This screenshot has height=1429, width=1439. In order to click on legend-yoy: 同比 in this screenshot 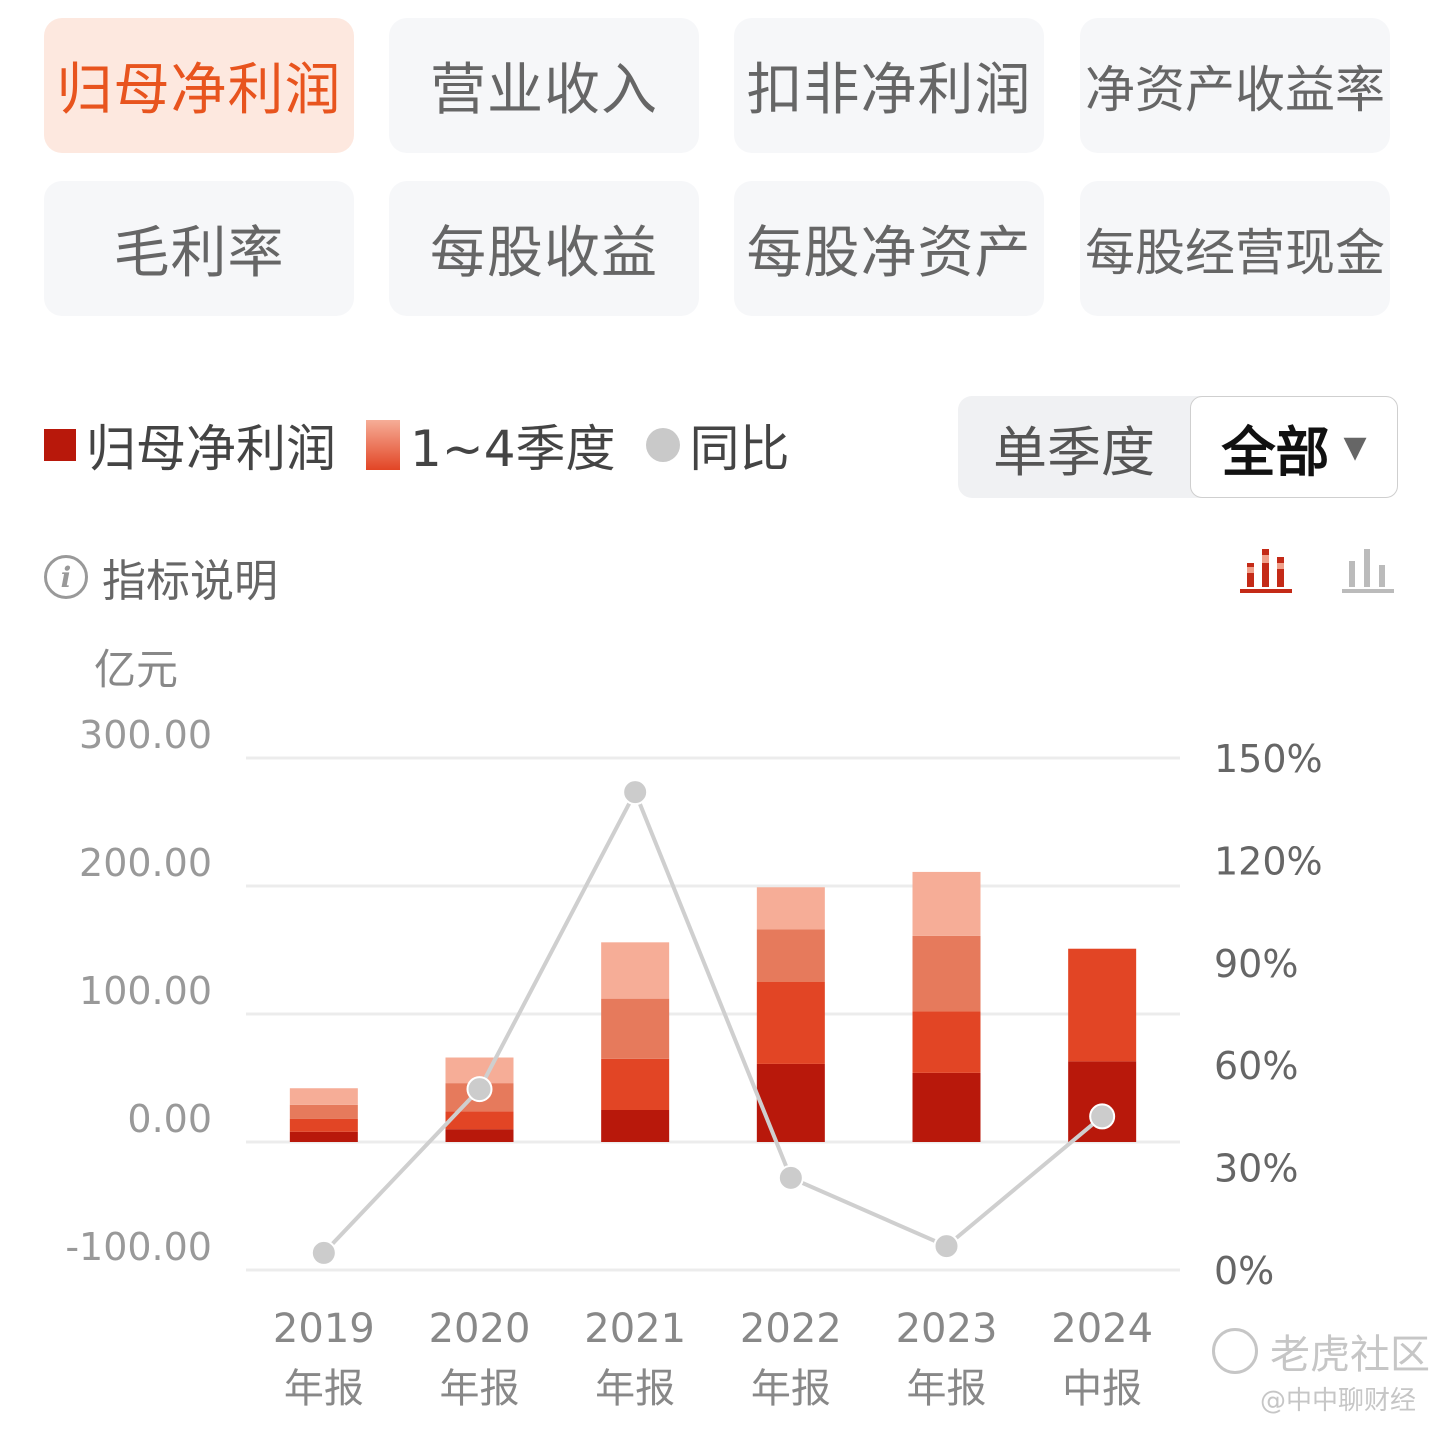, I will do `click(717, 445)`.